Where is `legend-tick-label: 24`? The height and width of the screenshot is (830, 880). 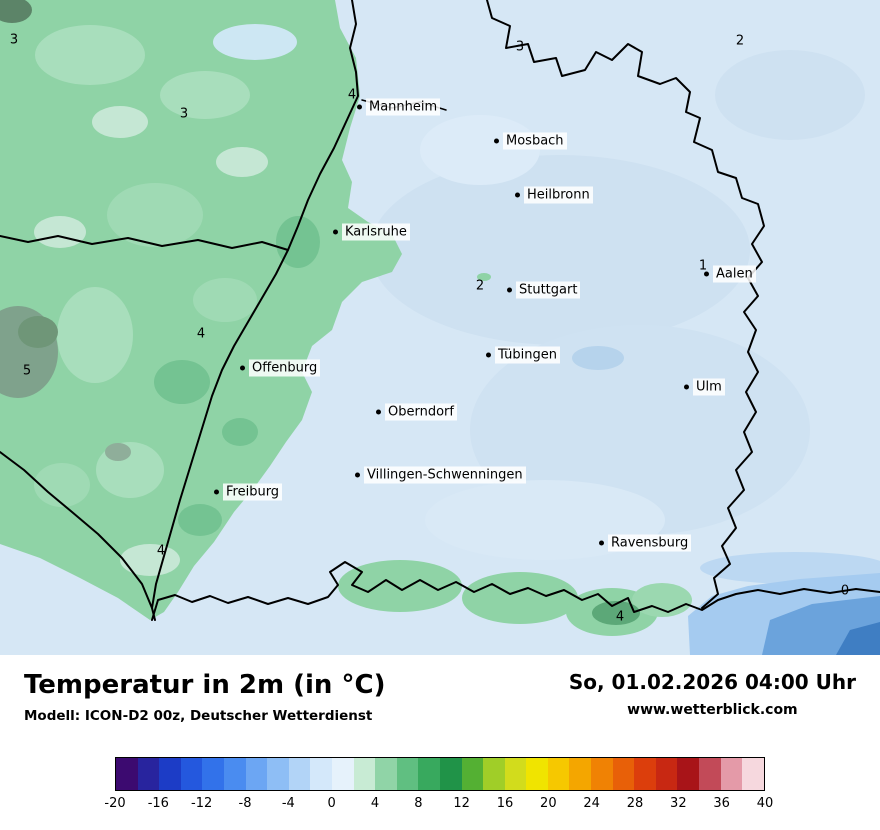 legend-tick-label: 24 is located at coordinates (591, 803).